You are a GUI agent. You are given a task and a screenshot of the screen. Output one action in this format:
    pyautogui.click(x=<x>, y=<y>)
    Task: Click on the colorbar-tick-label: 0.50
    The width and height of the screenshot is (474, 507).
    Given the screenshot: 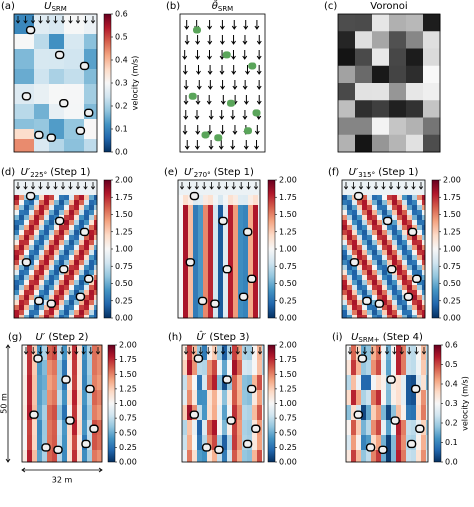 What is the action you would take?
    pyautogui.click(x=288, y=283)
    